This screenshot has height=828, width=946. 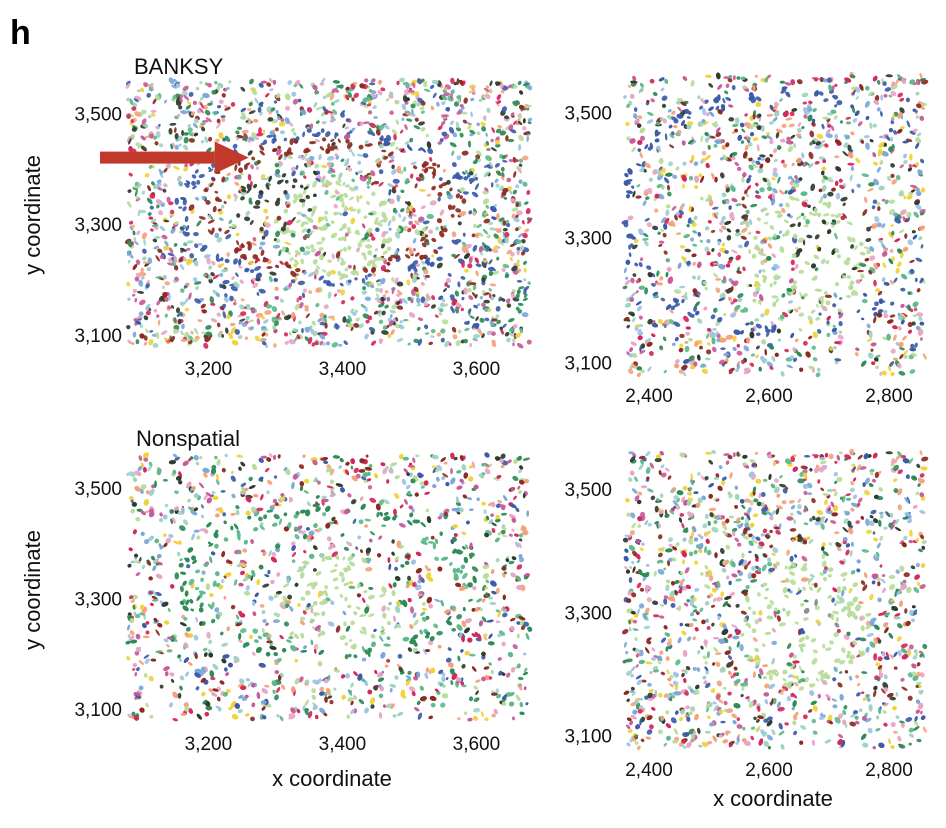 I want to click on x-tick-label: 3,600, so click(x=477, y=369).